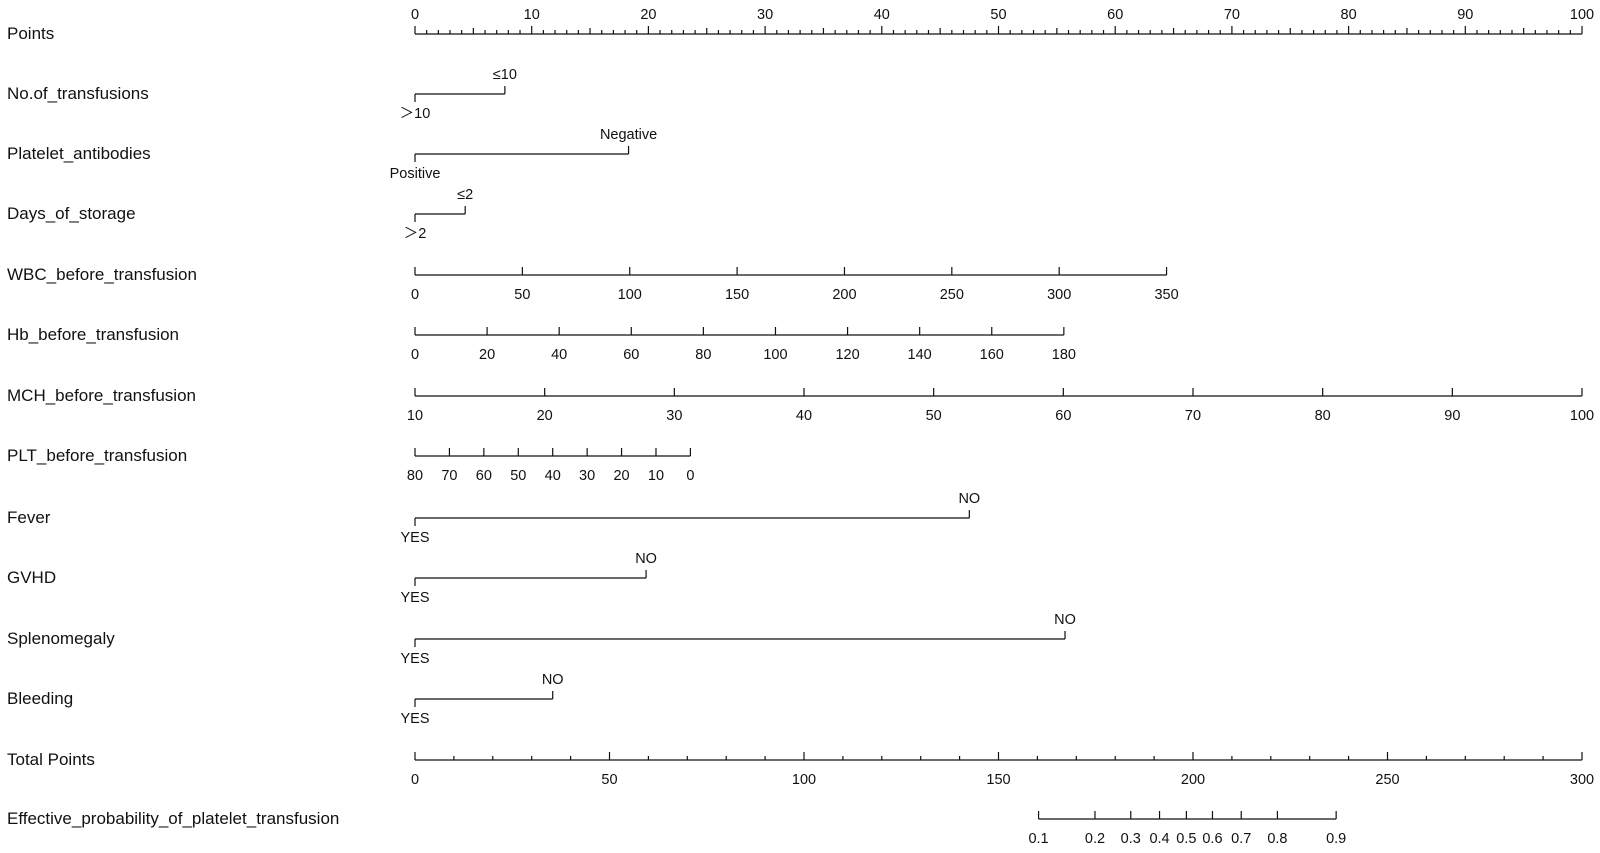  What do you see at coordinates (79, 153) in the screenshot?
I see `row-label: Platelet_antibodies` at bounding box center [79, 153].